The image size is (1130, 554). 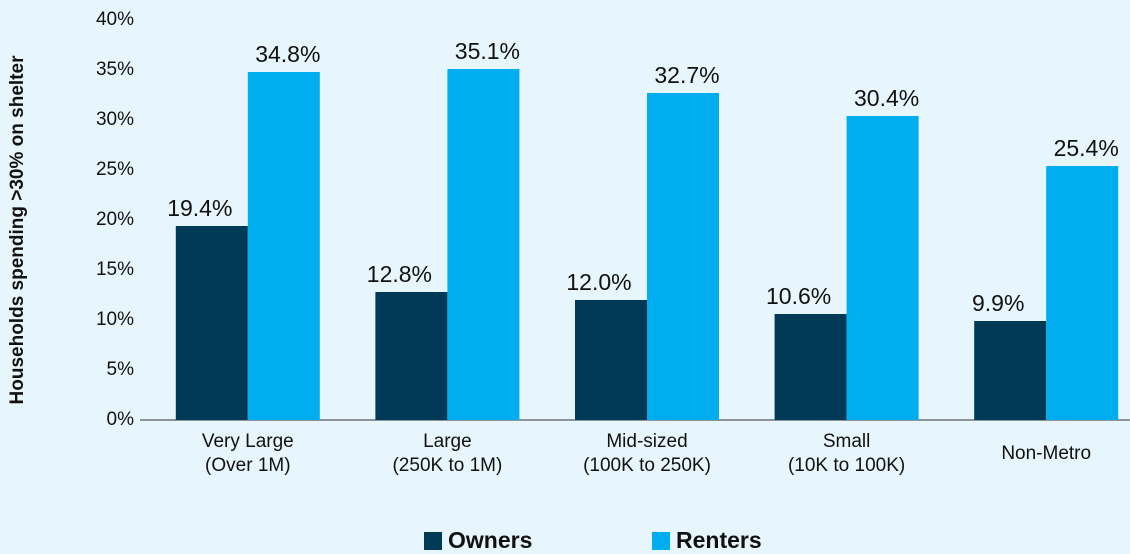 What do you see at coordinates (115, 69) in the screenshot?
I see `y-tick-label: 35%` at bounding box center [115, 69].